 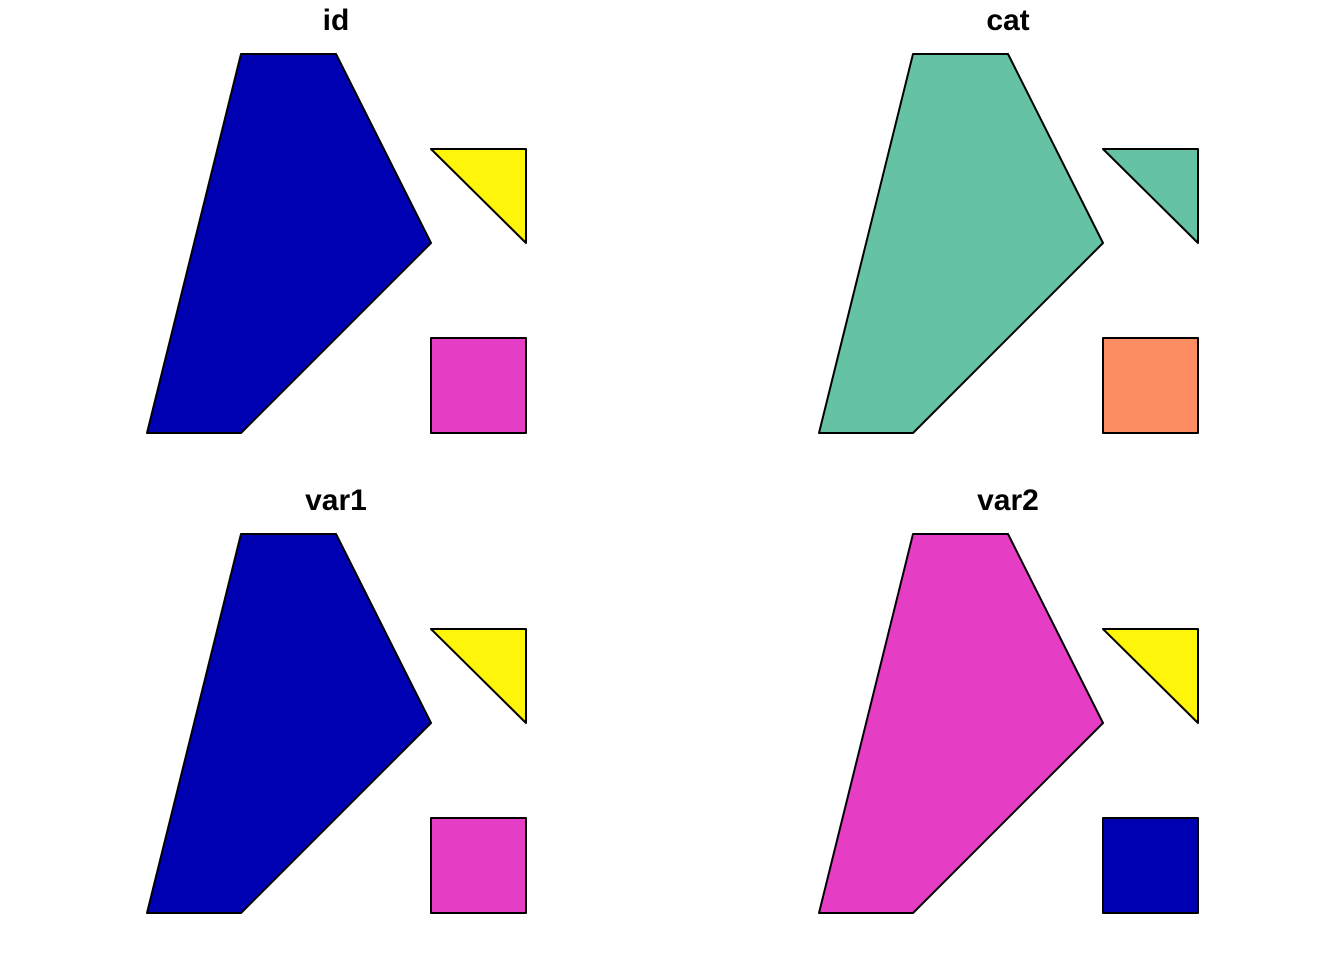 I want to click on panel-title: cat, so click(x=1008, y=20).